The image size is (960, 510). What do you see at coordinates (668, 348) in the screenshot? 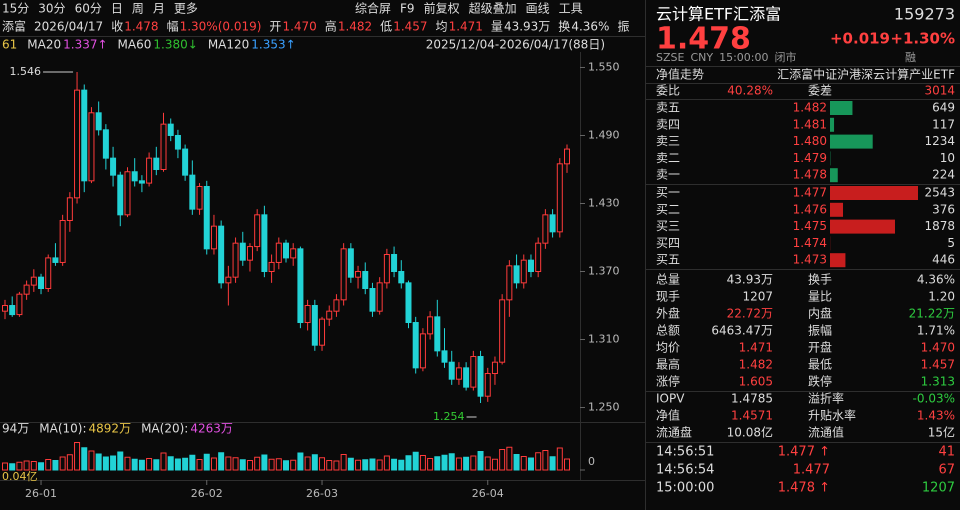
I see `stat-label: 均价` at bounding box center [668, 348].